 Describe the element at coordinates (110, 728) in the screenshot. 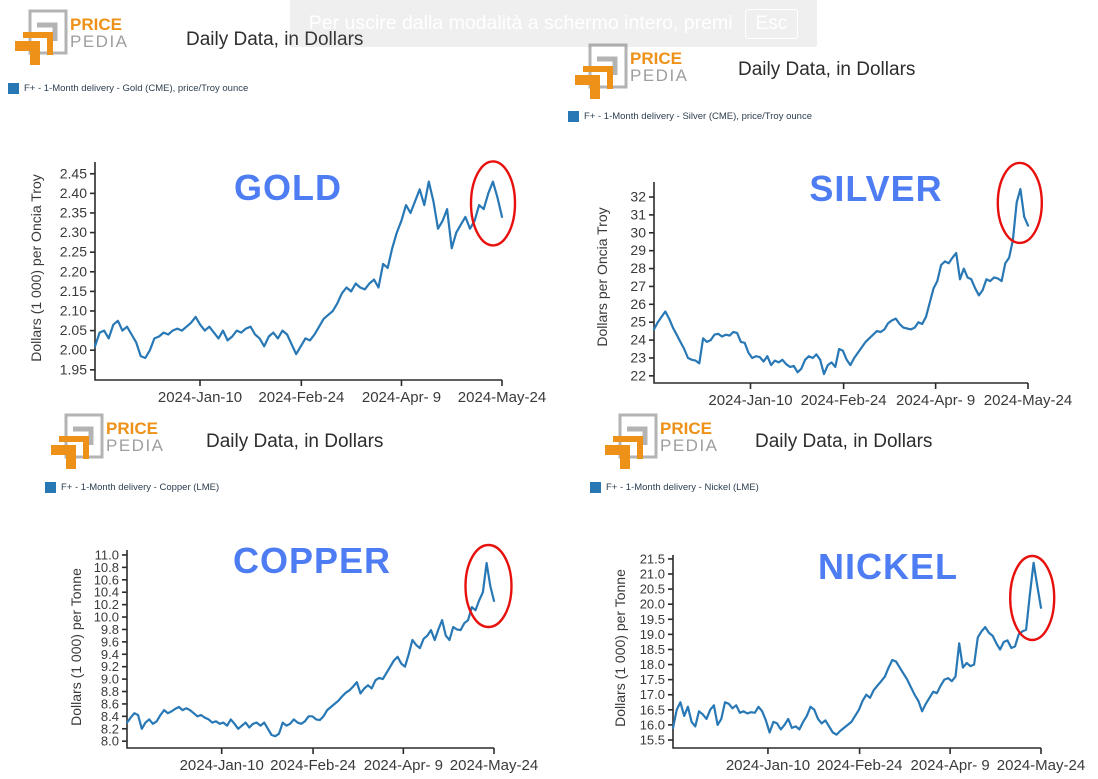

I see `svg-text: 8.2` at that location.